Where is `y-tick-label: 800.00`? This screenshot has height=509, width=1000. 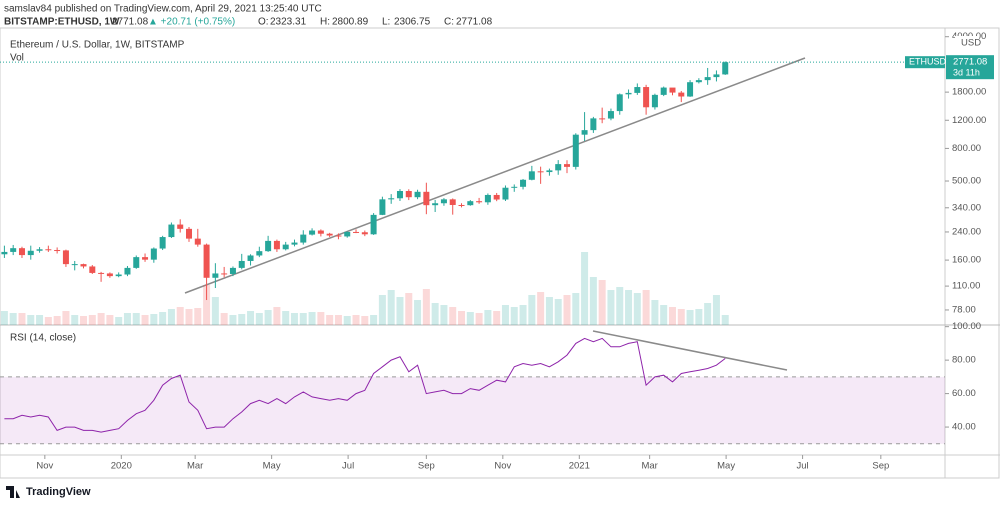 y-tick-label: 800.00 is located at coordinates (966, 148).